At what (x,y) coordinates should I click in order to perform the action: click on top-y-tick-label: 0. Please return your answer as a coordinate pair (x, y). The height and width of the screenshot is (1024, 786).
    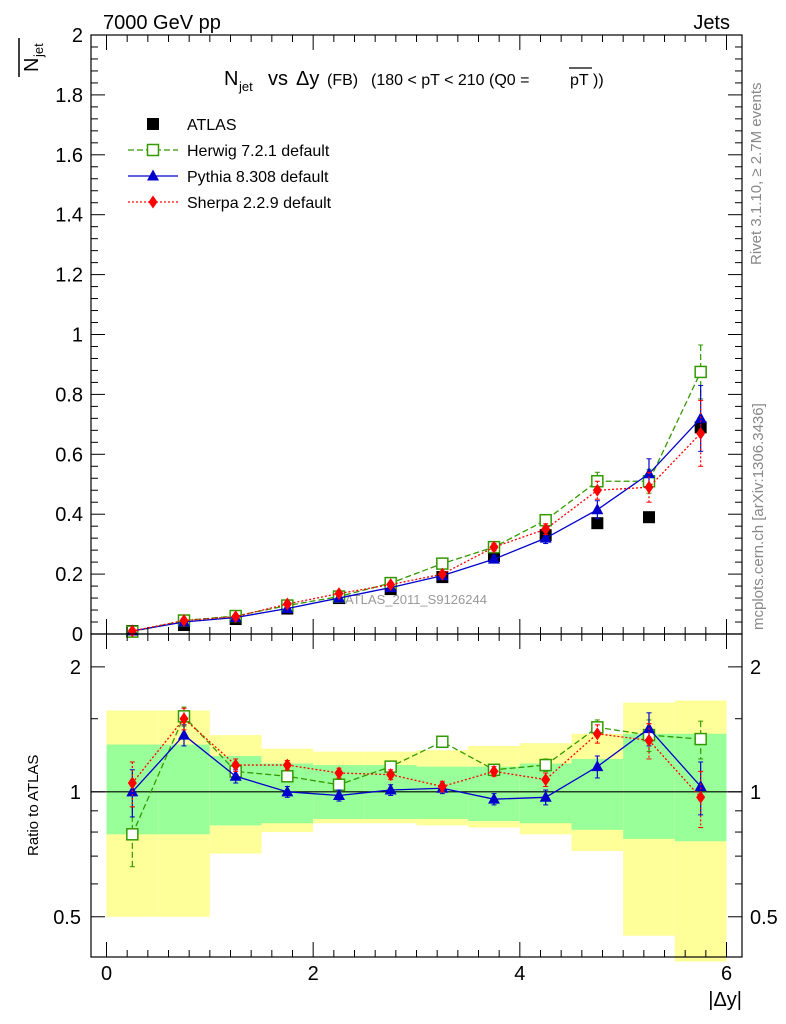
    Looking at the image, I should click on (77, 635).